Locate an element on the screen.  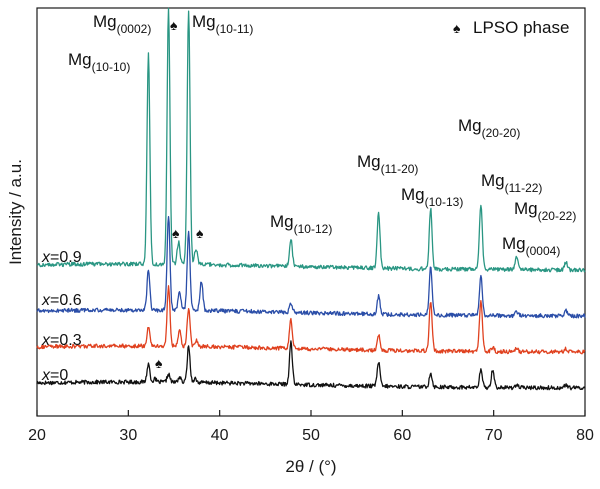
x-tick-label: 40 is located at coordinates (220, 435).